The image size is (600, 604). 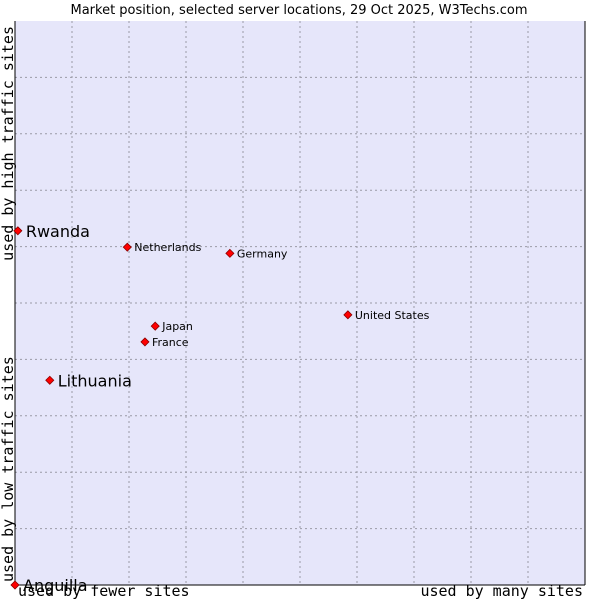 I want to click on point-label: Rwanda, so click(x=58, y=231).